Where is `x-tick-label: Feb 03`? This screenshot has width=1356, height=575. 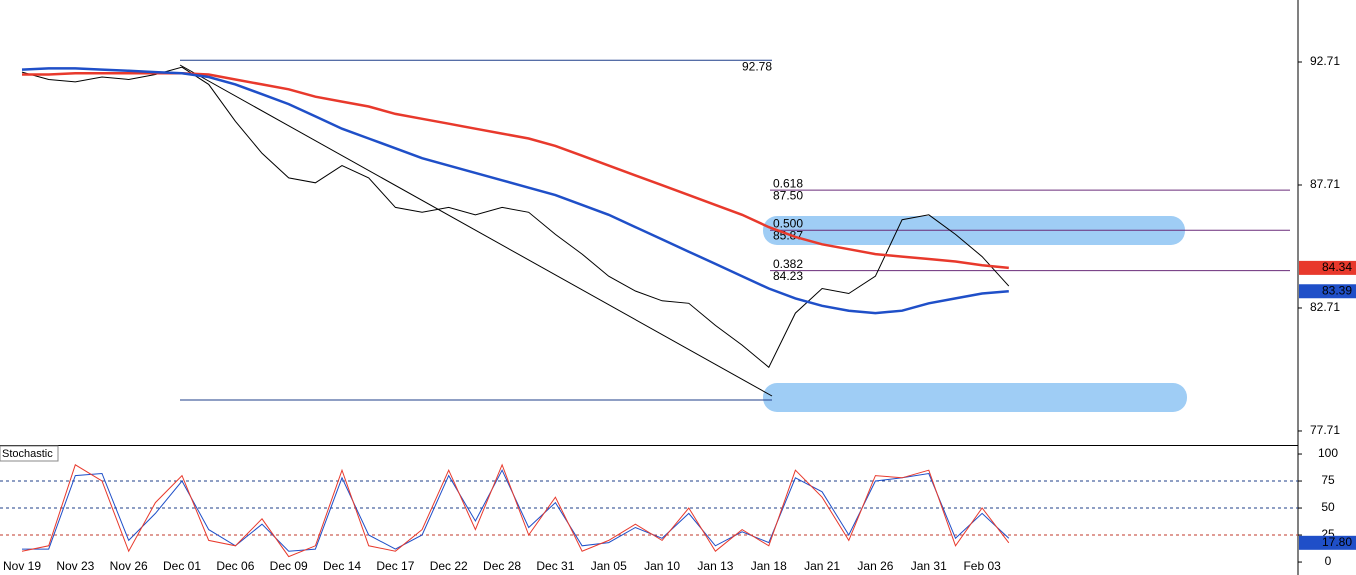 x-tick-label: Feb 03 is located at coordinates (982, 566).